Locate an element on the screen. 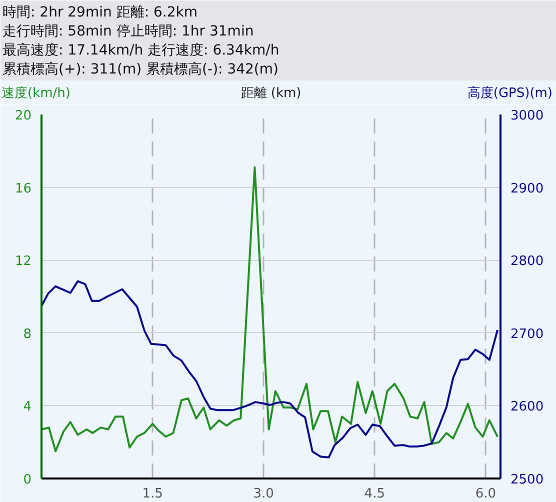 The height and width of the screenshot is (502, 556). text: 累積標高(+): 311(m) 累積標高(-): 342(m) is located at coordinates (140, 70).